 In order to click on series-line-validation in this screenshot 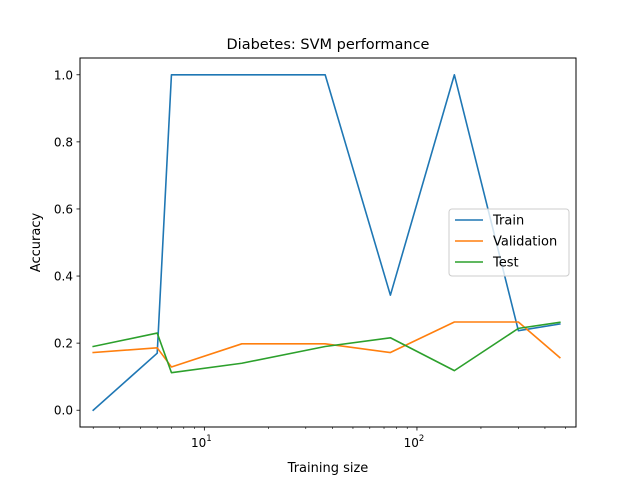, I will do `click(326, 344)`.